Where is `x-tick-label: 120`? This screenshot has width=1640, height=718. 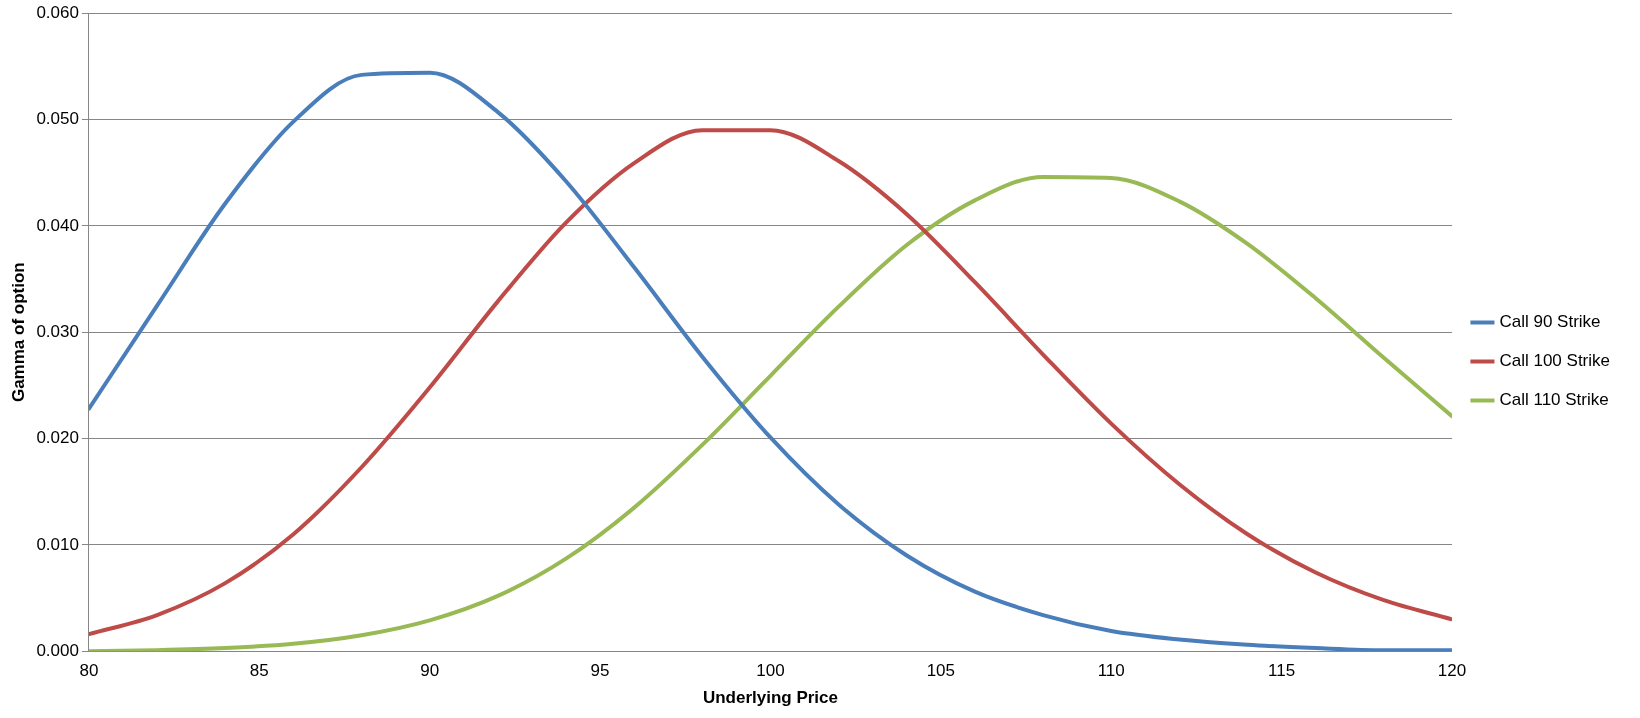 x-tick-label: 120 is located at coordinates (1452, 671).